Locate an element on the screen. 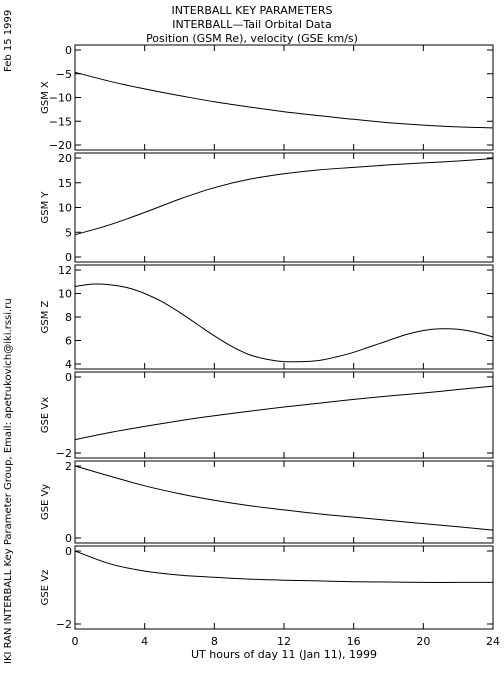 The height and width of the screenshot is (684, 504). y-tick-label: −10 is located at coordinates (60, 98).